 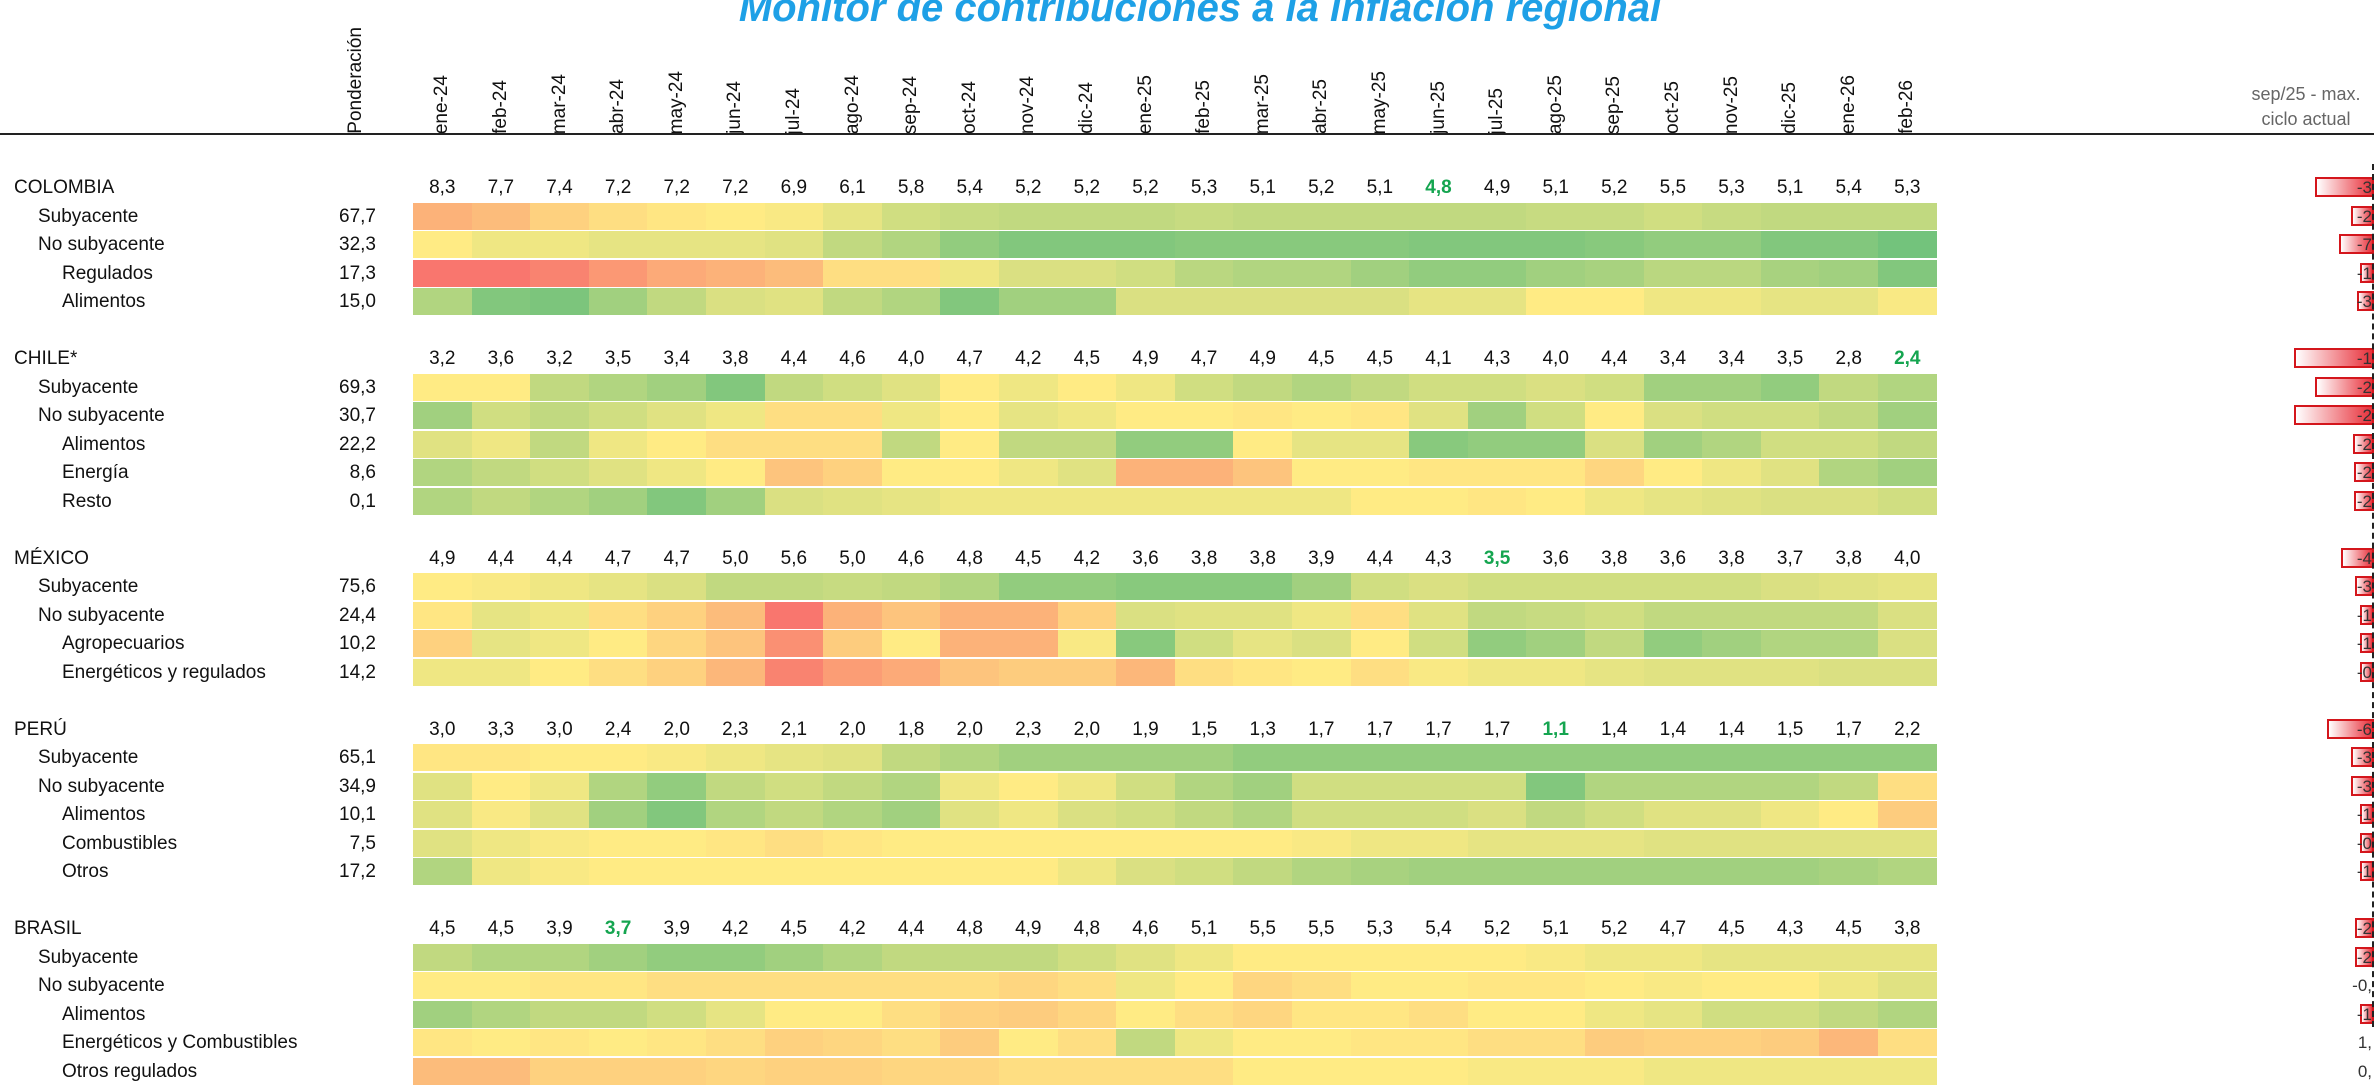 I want to click on weight-value, so click(x=347, y=985).